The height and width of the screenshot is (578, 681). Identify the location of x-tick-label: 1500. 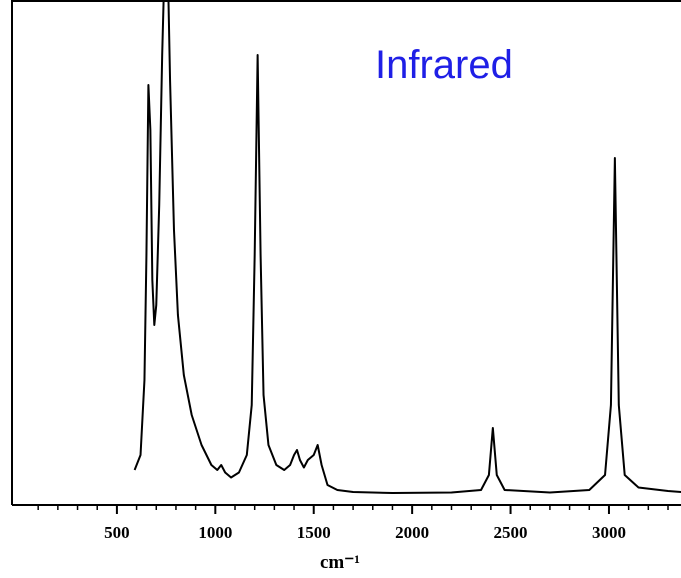
(314, 532).